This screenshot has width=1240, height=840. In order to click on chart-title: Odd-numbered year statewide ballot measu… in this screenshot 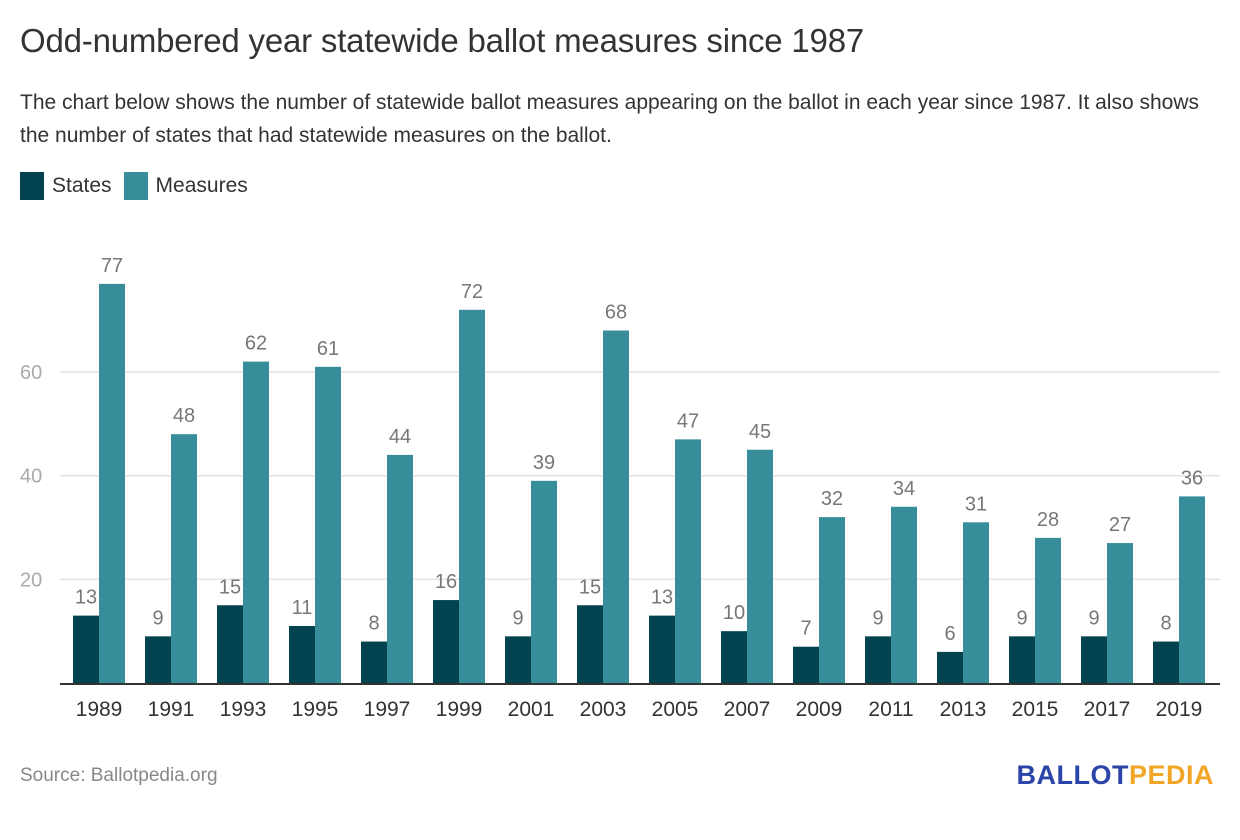, I will do `click(442, 40)`.